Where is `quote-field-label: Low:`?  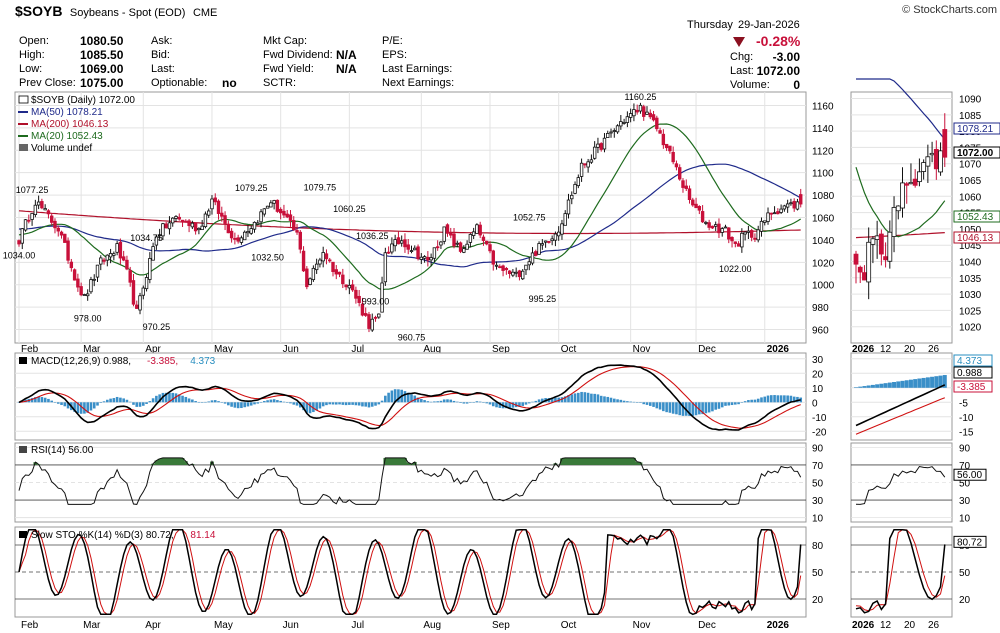 quote-field-label: Low: is located at coordinates (31, 69).